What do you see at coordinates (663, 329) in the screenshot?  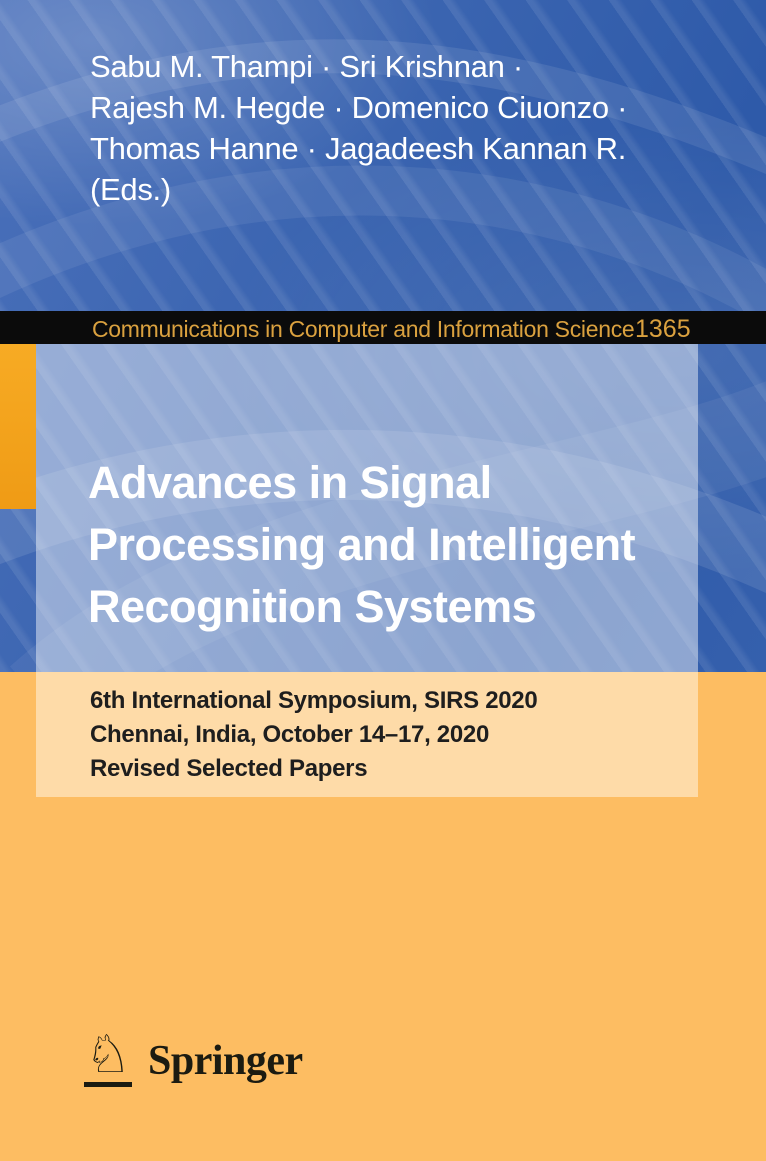 I see `series-volume-number: 1365` at bounding box center [663, 329].